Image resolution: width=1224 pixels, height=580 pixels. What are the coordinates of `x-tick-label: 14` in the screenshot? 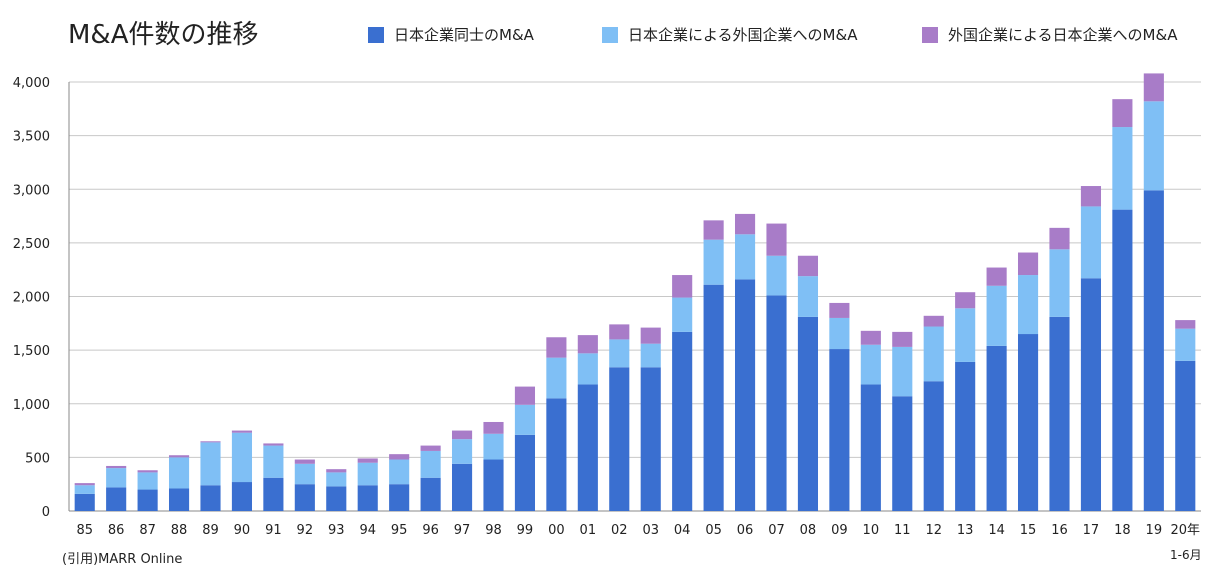 It's located at (996, 530).